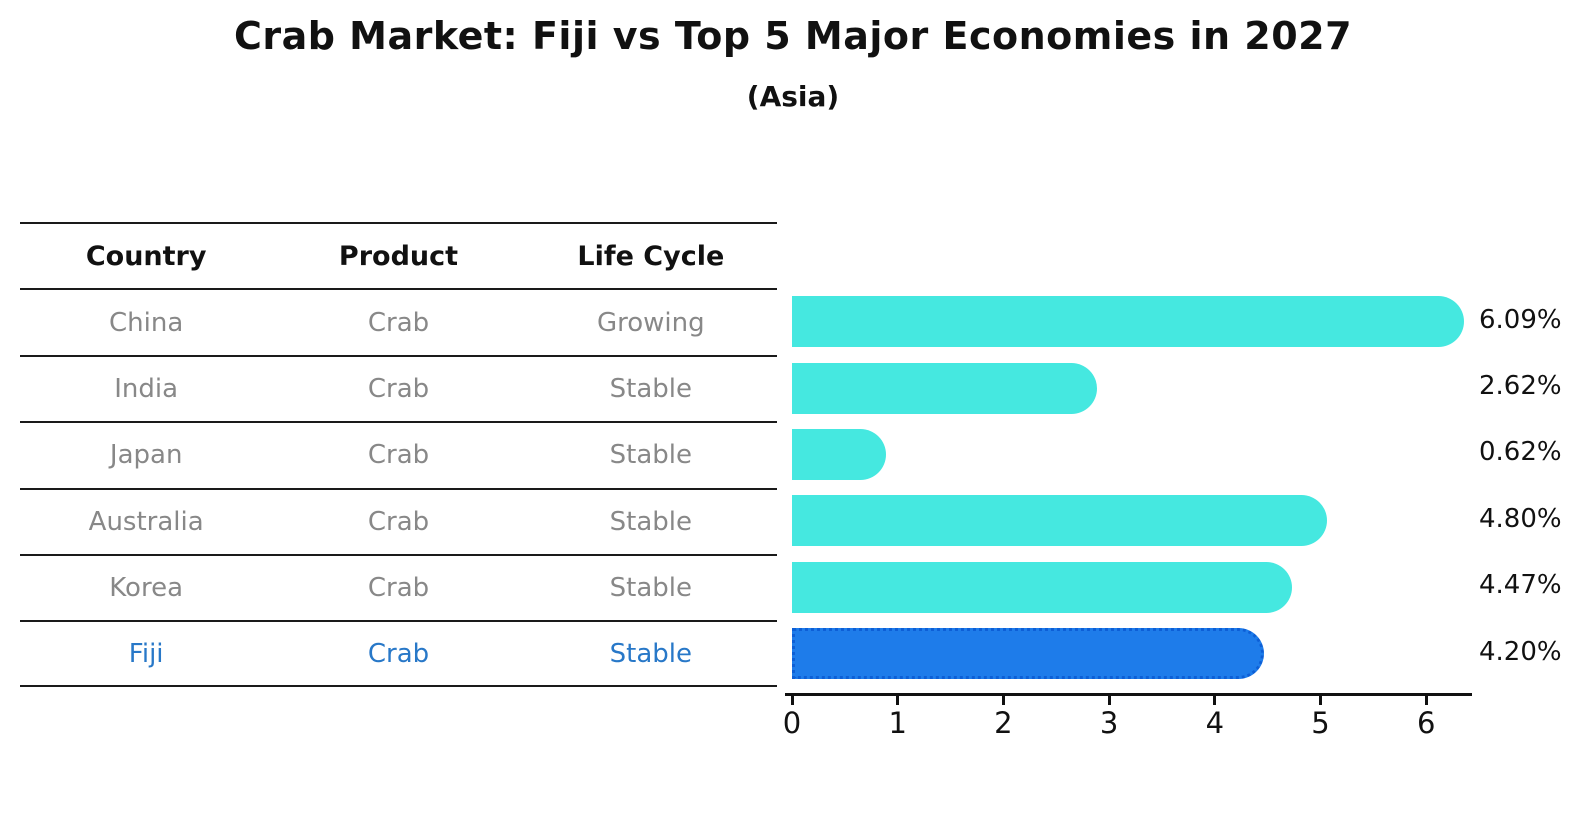 The width and height of the screenshot is (1586, 823). What do you see at coordinates (1520, 452) in the screenshot?
I see `value-label-japan: 0.62%` at bounding box center [1520, 452].